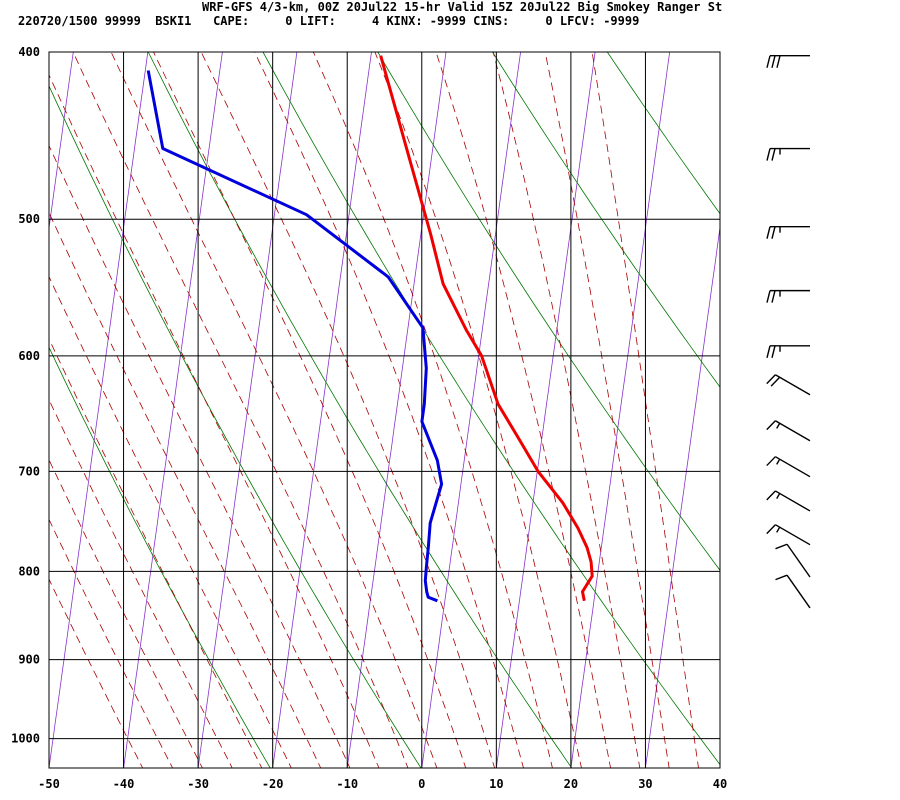 This screenshot has height=800, width=900. I want to click on y-tick-label: 500, so click(29, 219).